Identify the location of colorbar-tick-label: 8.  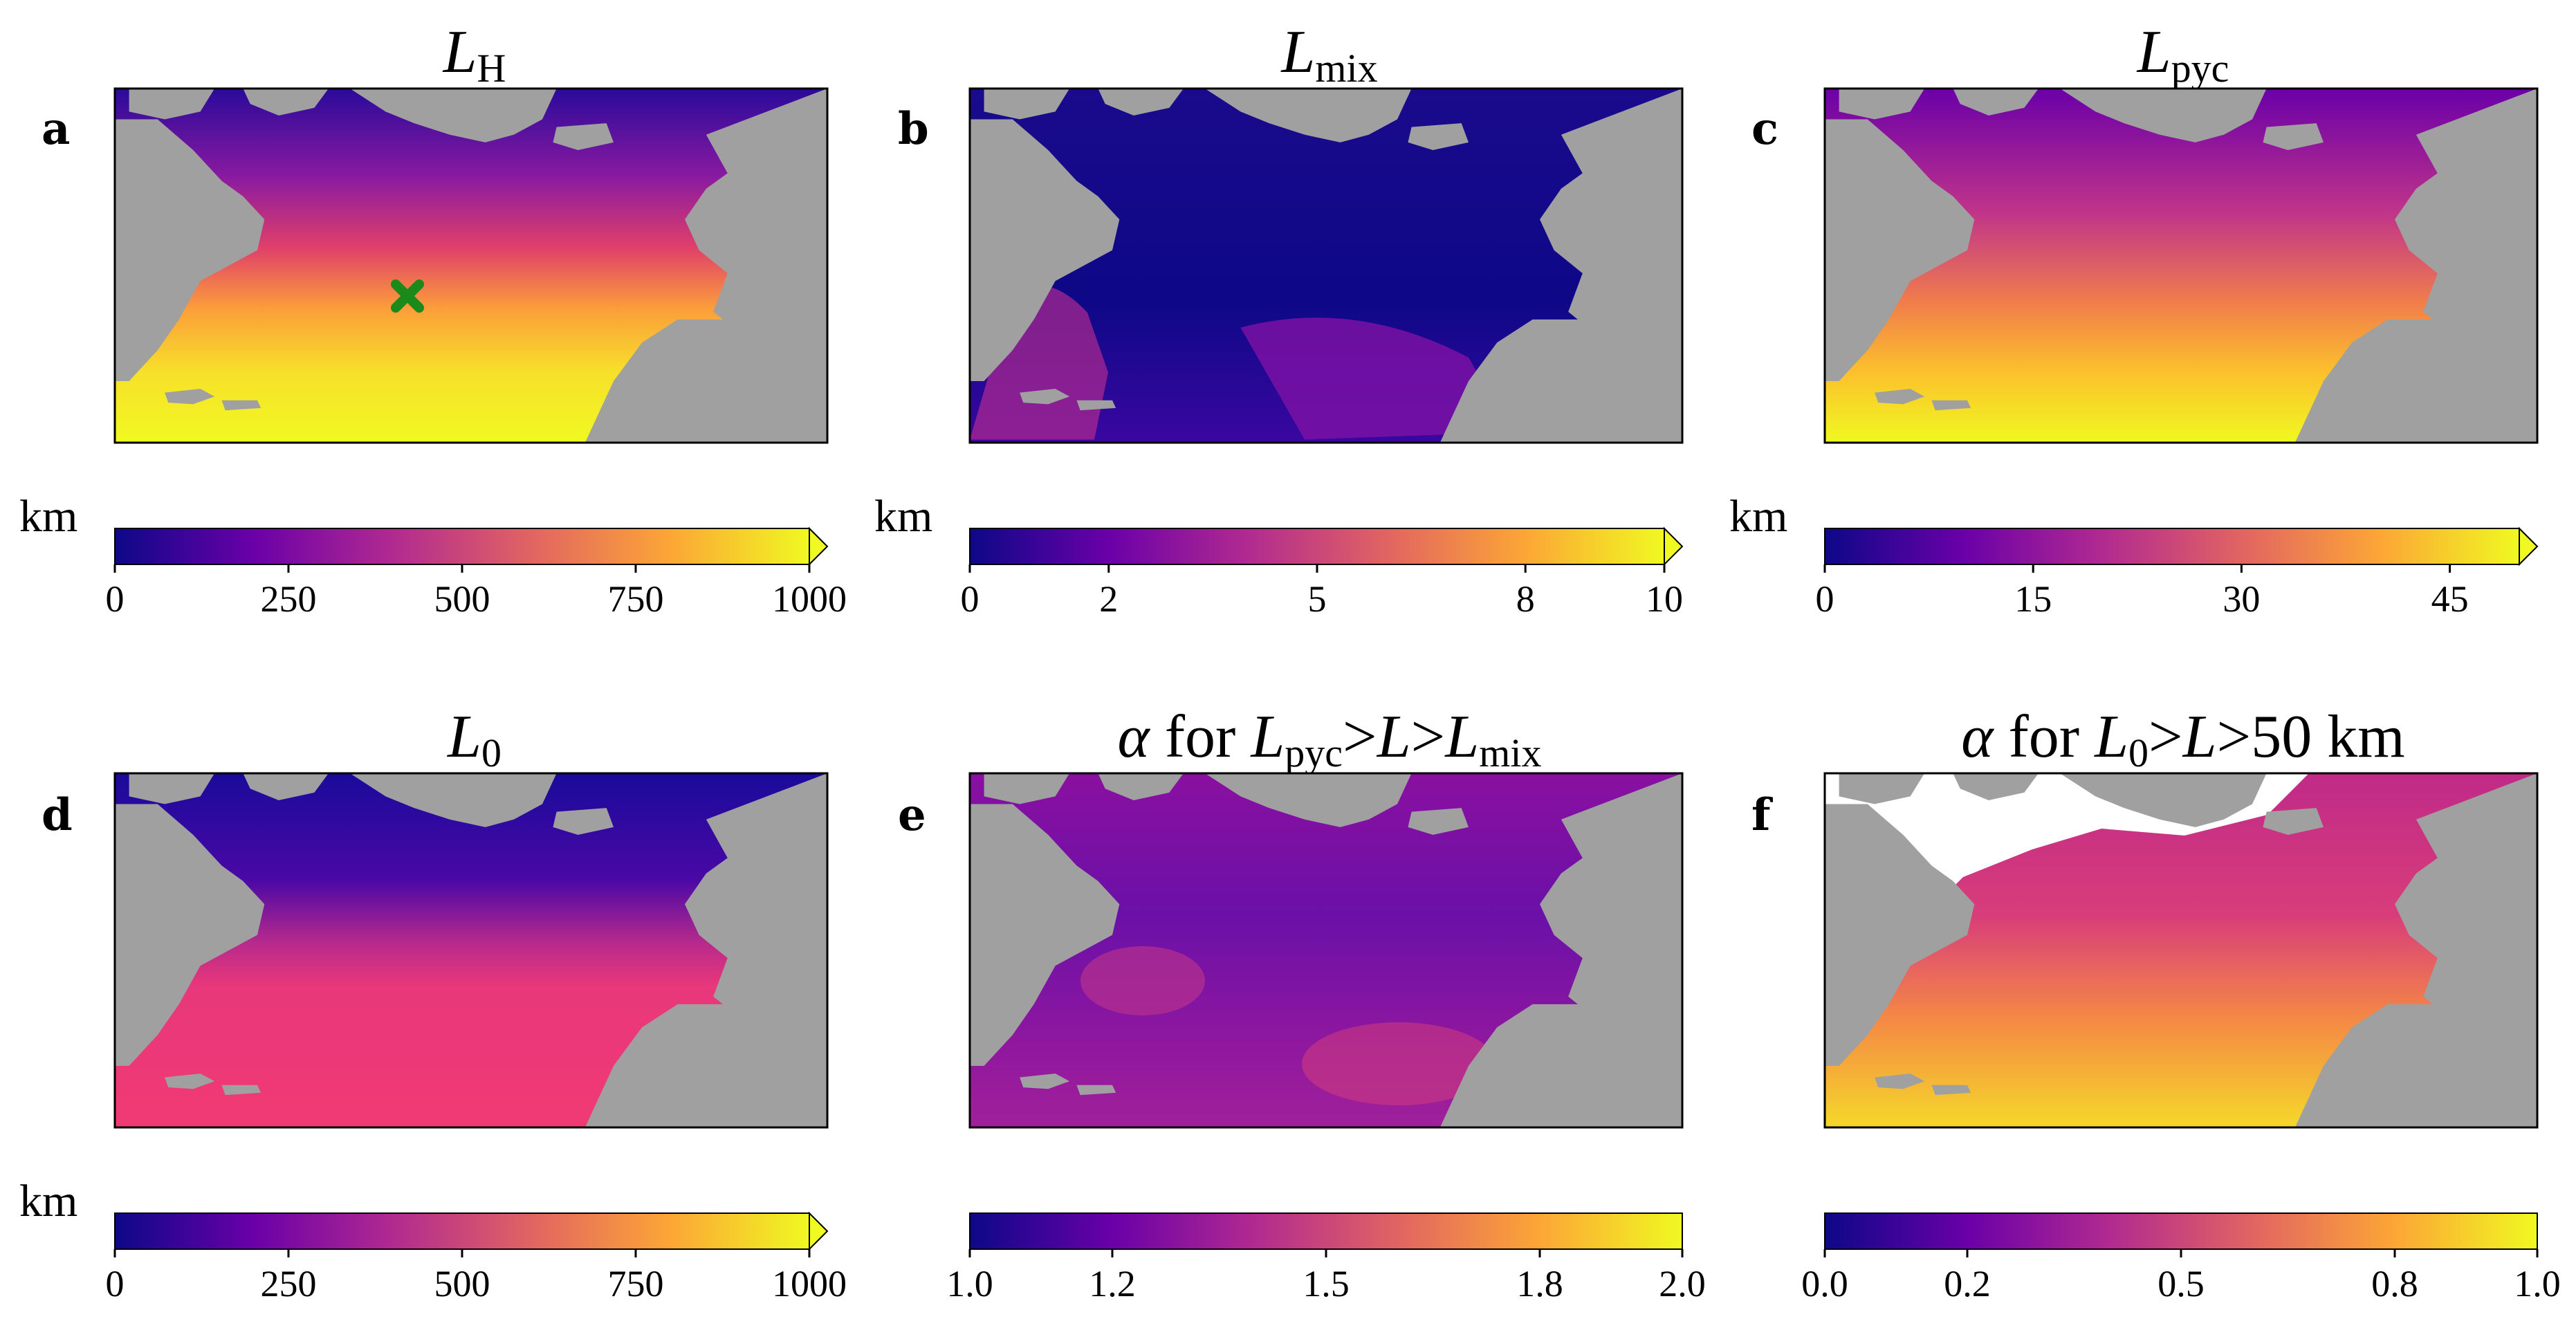
(1525, 599).